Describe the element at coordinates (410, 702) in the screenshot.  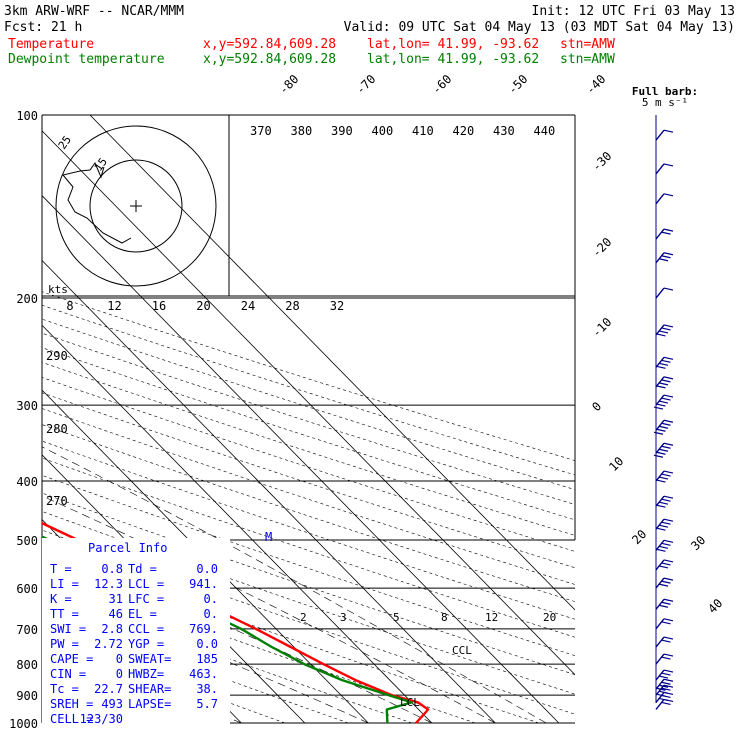
I see `lcl-label: LCL` at that location.